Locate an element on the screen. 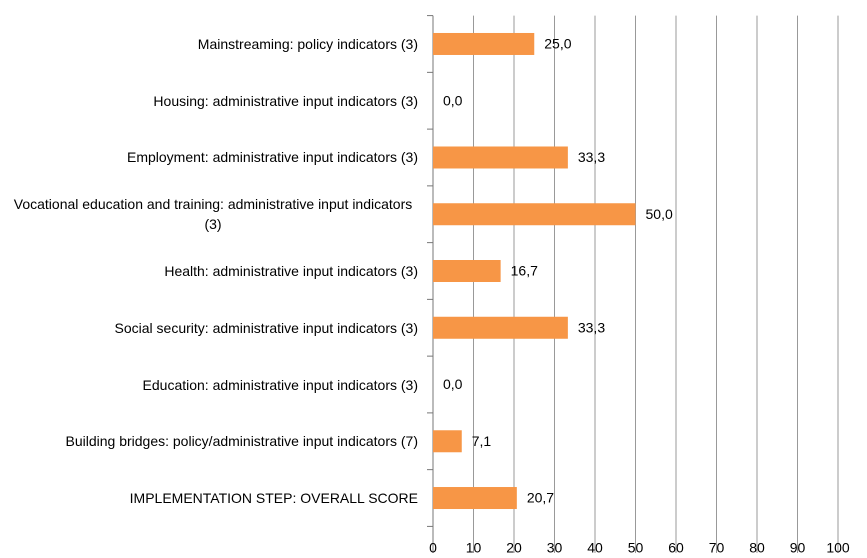  y-tick-label: IMPLEMENTATION STEP: OVERALL SCORE is located at coordinates (273, 498).